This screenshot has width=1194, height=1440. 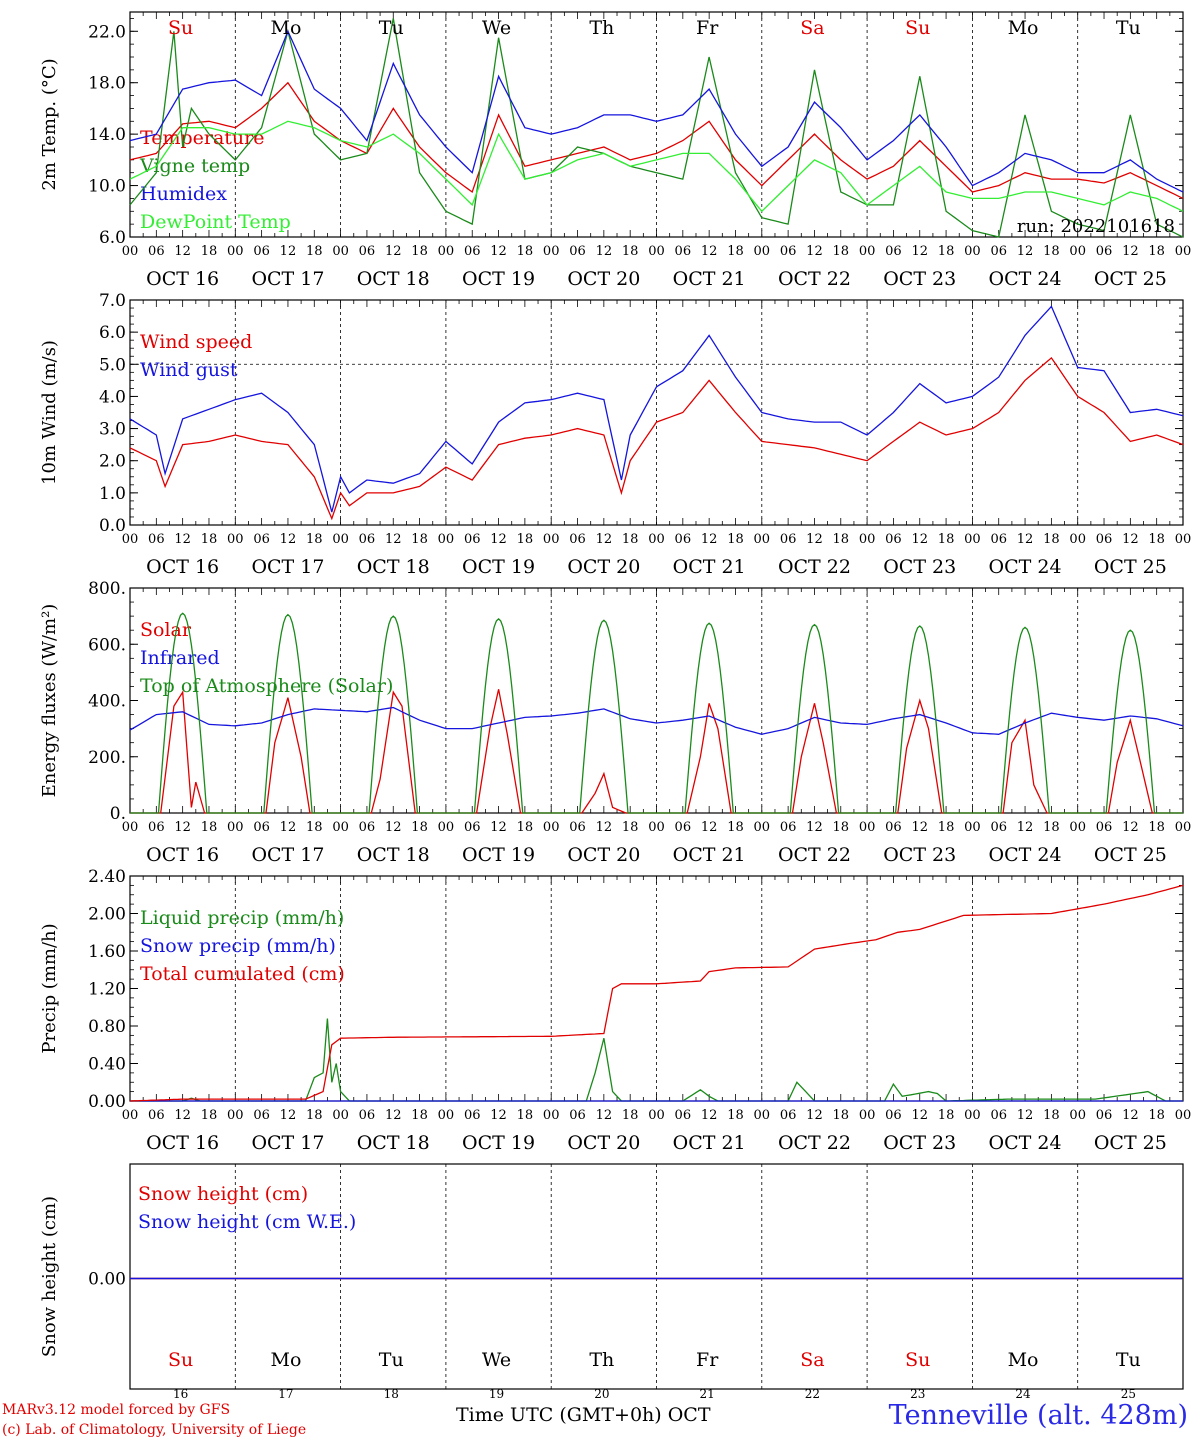 What do you see at coordinates (812, 1360) in the screenshot?
I see `day-name-bottom: Sa` at bounding box center [812, 1360].